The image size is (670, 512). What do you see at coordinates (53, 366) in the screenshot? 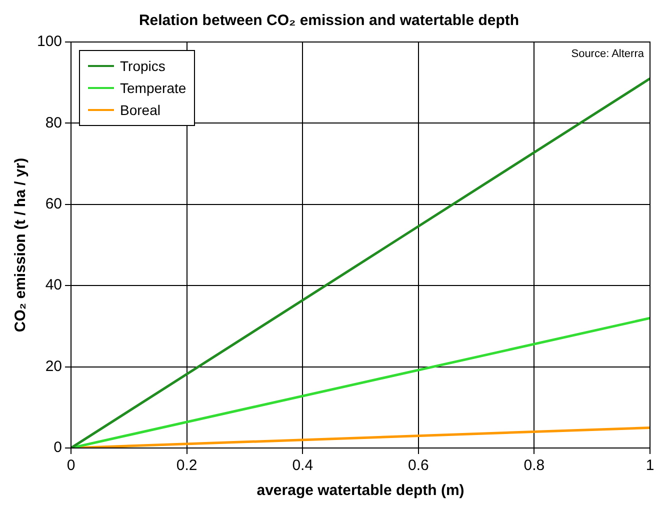
I see `y-tick-label: 20` at bounding box center [53, 366].